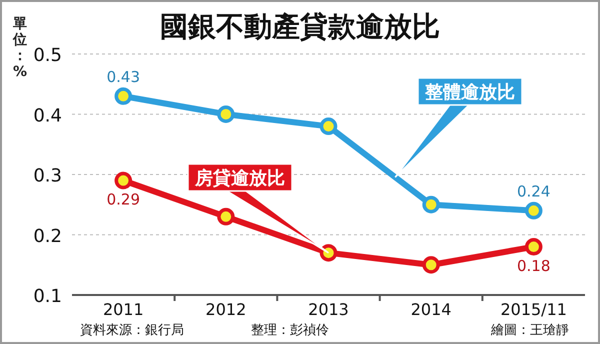  I want to click on x-tick-label: 2015/11, so click(533, 309).